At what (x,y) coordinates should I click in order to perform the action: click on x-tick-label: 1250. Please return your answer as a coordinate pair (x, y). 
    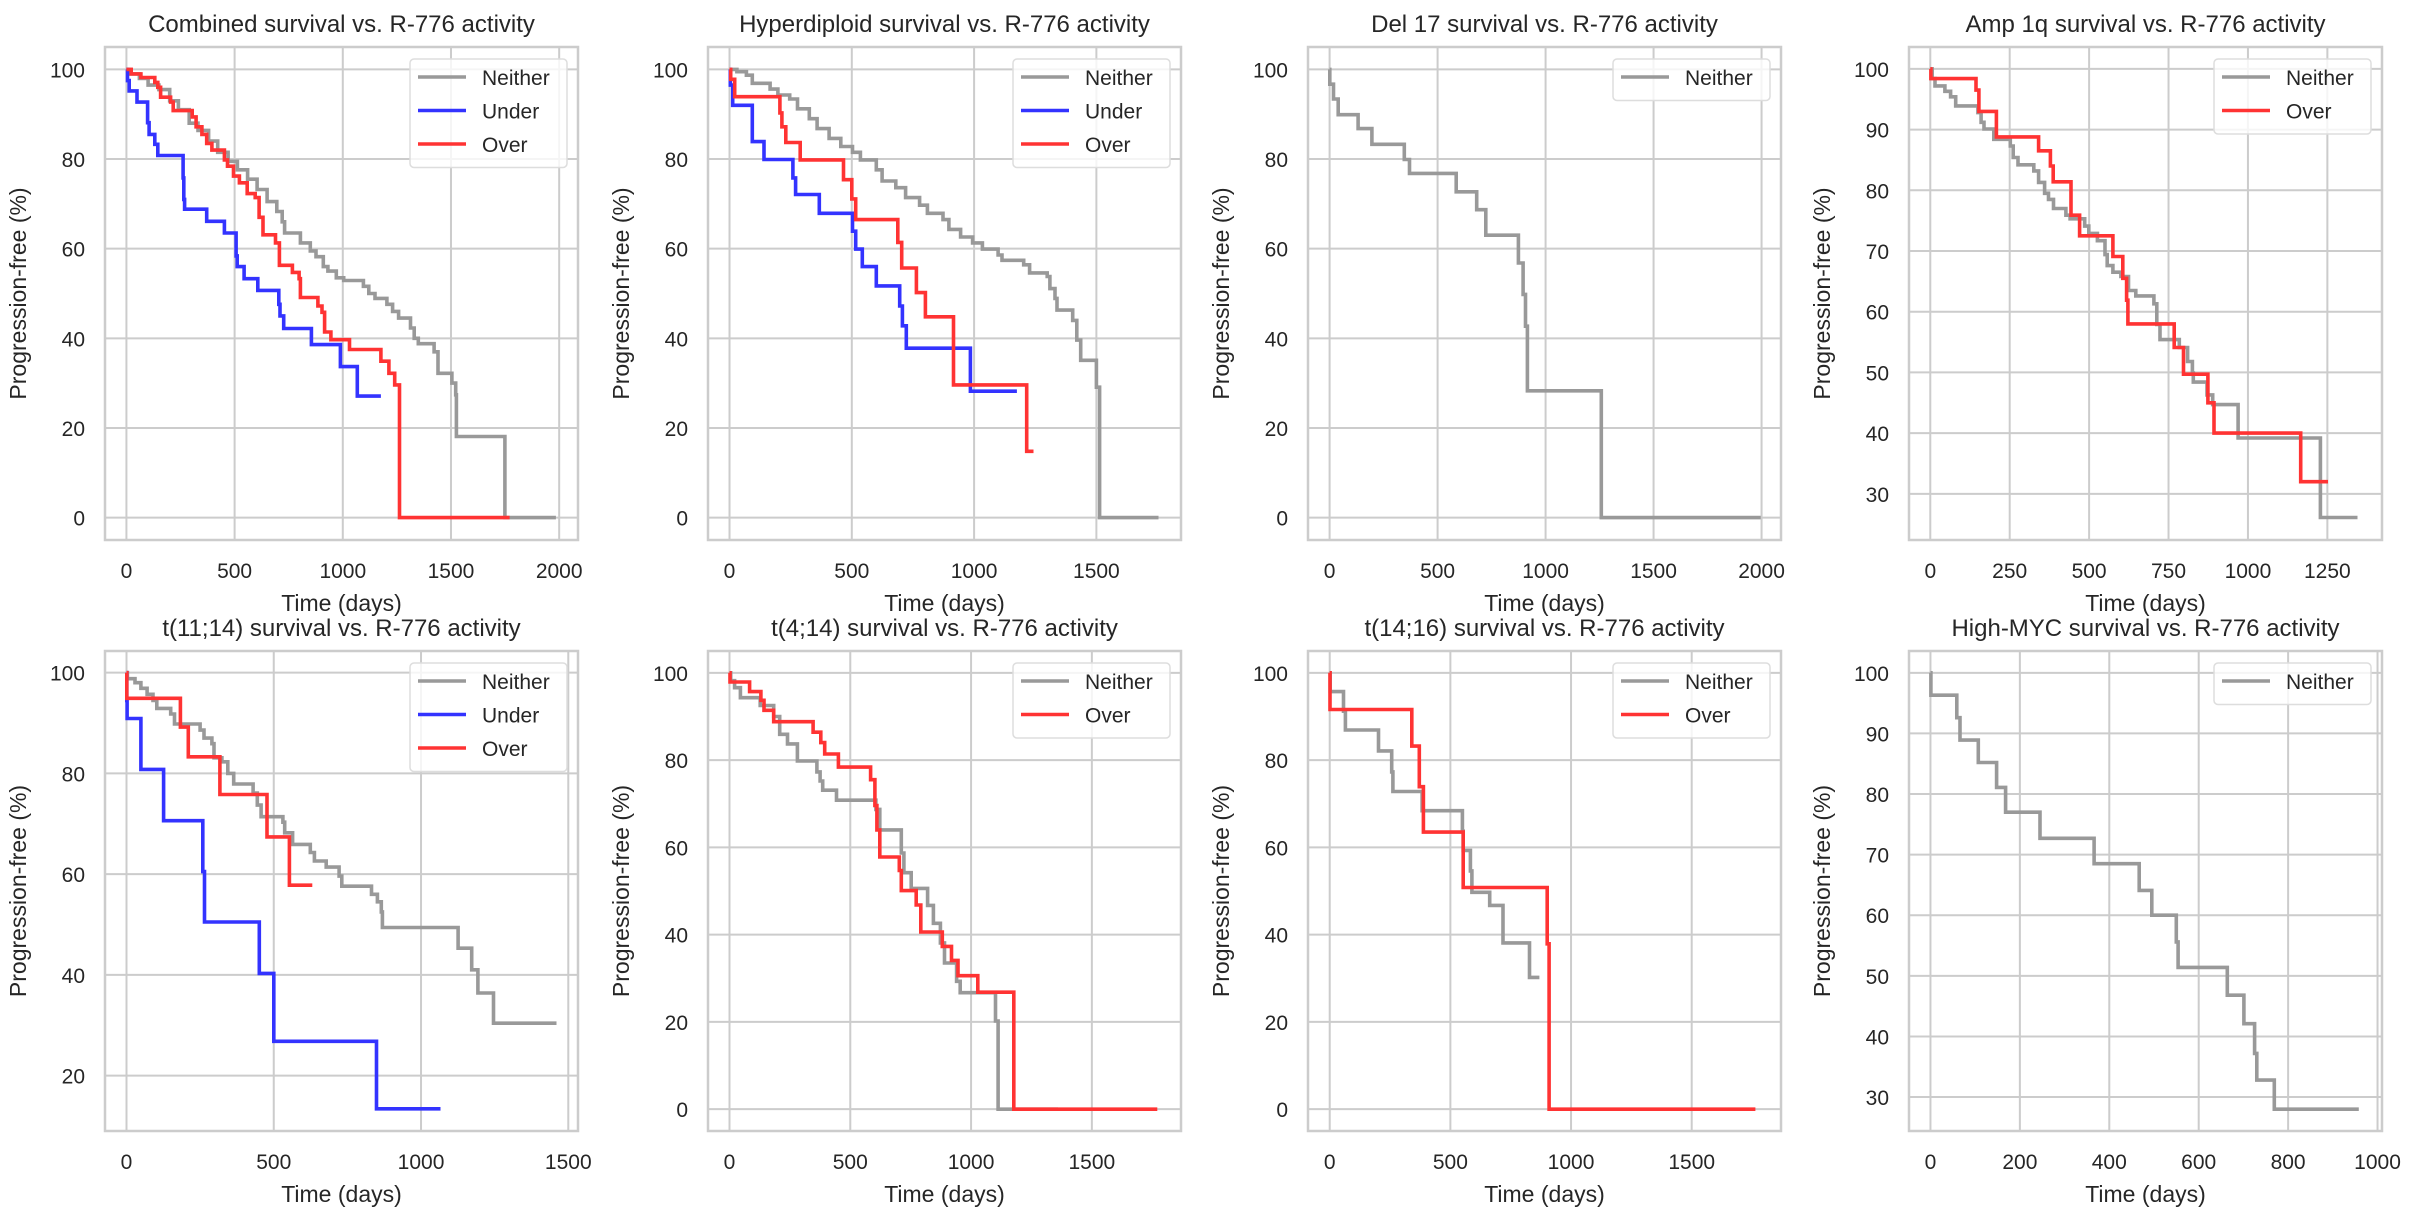
    Looking at the image, I should click on (2327, 571).